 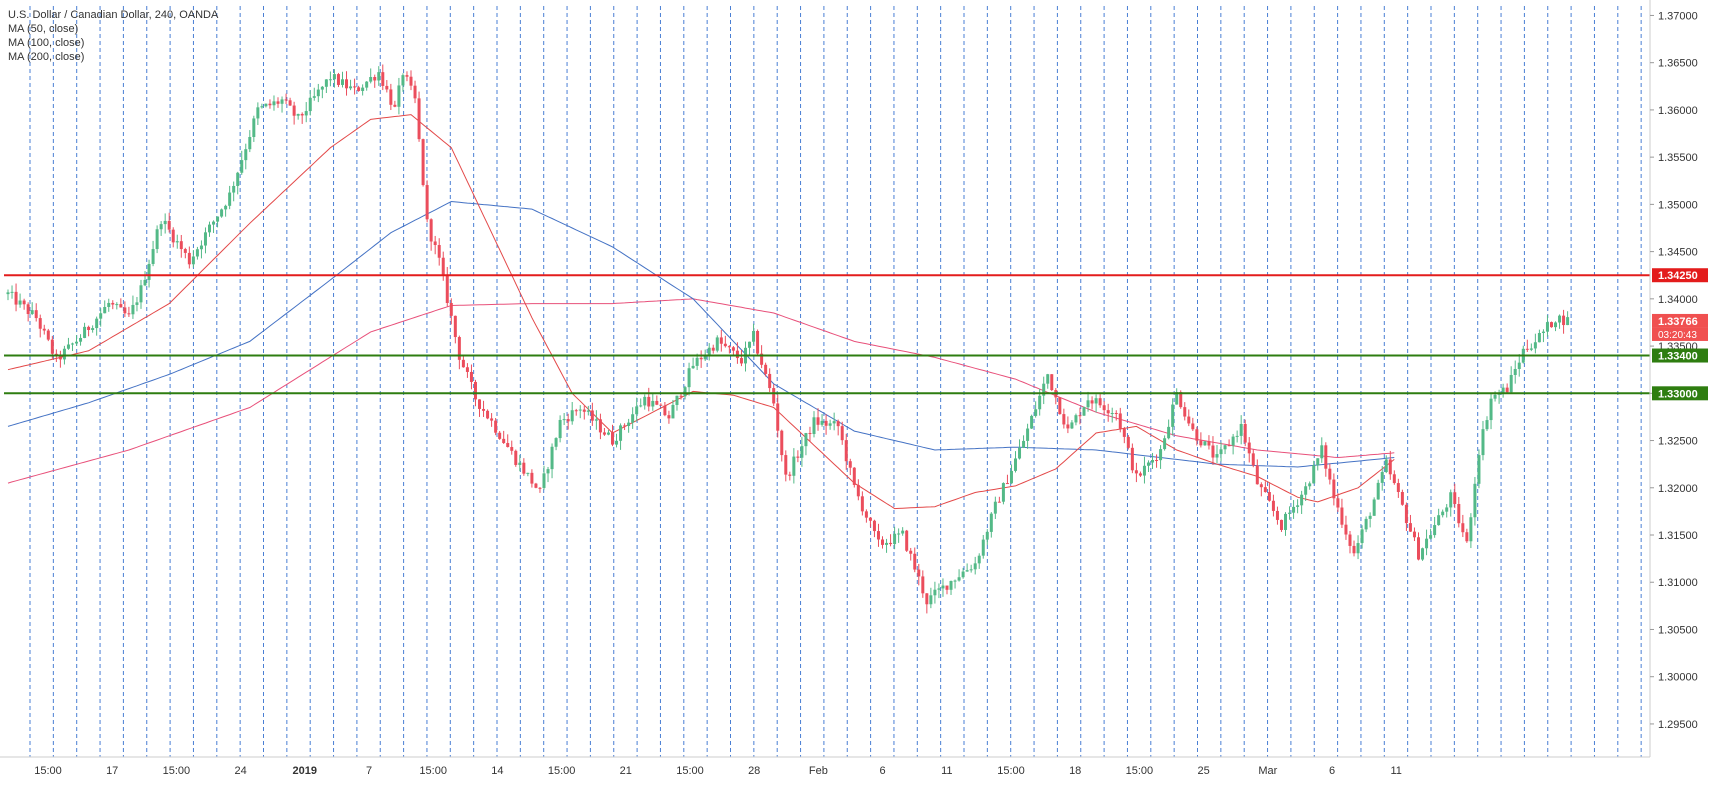 I want to click on legend-ma50: MA (50, close), so click(x=43, y=29).